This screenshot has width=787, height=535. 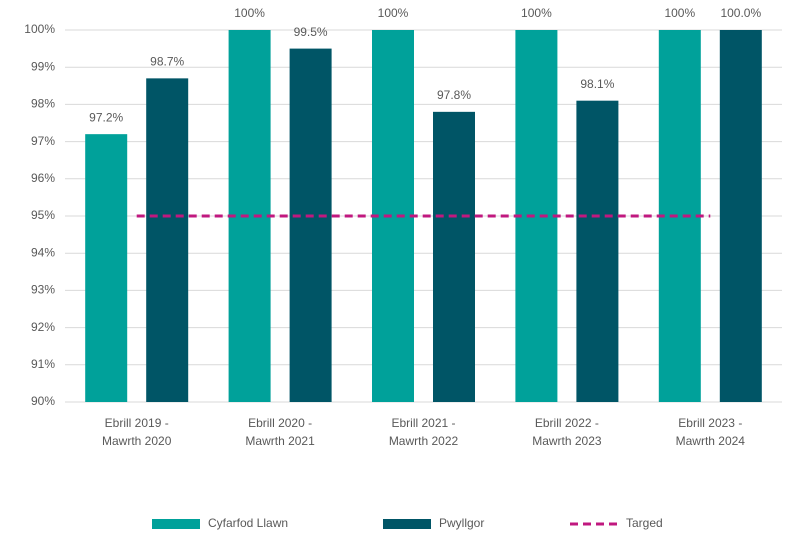 What do you see at coordinates (39, 29) in the screenshot?
I see `y-tick-label: 100%` at bounding box center [39, 29].